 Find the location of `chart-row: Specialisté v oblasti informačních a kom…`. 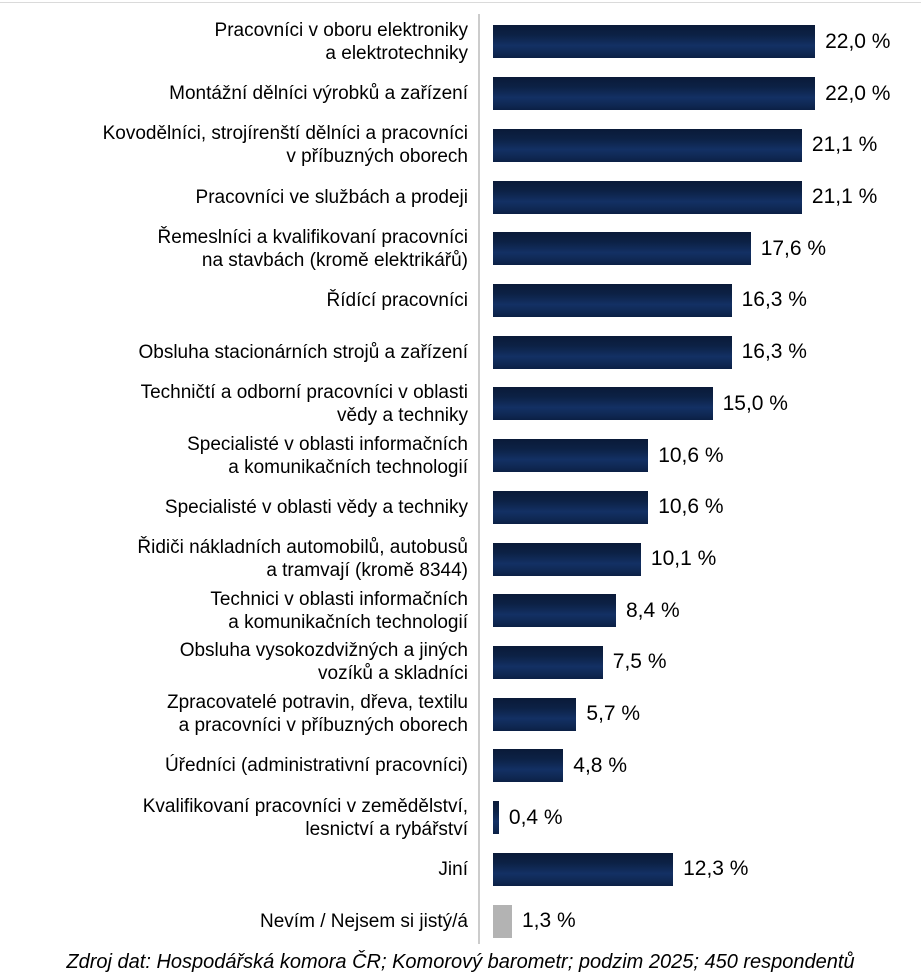

chart-row: Specialisté v oblasti informačních a kom… is located at coordinates (460, 456).